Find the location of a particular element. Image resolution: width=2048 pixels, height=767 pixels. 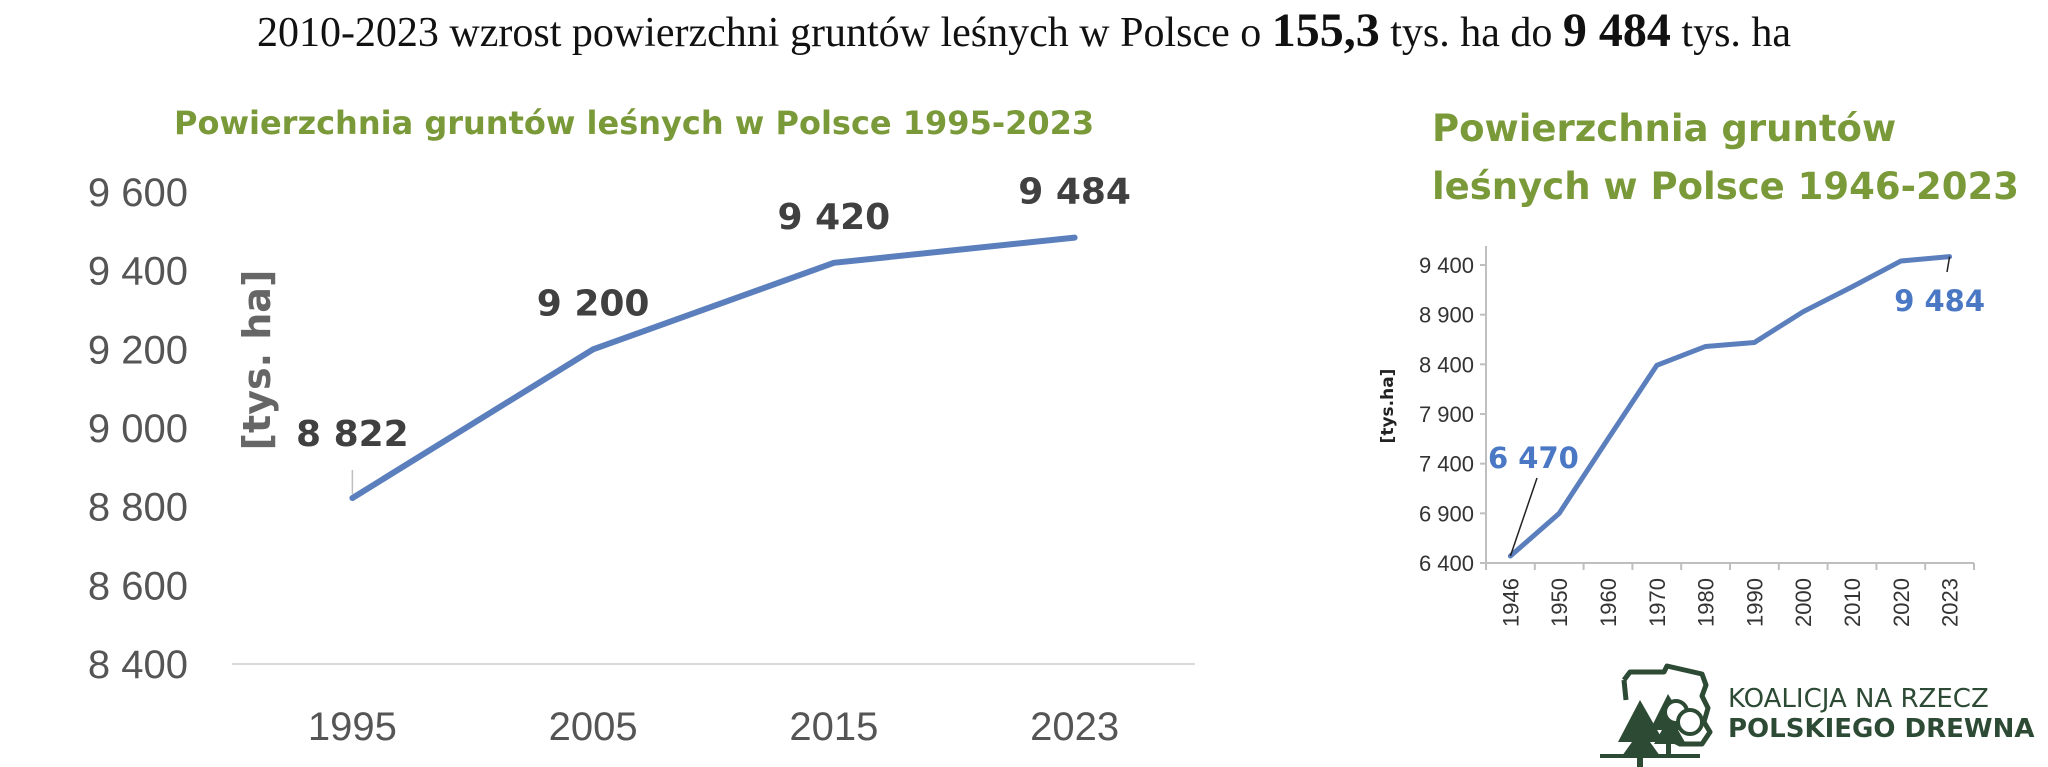

x-tick-label: 1970 is located at coordinates (1657, 602).